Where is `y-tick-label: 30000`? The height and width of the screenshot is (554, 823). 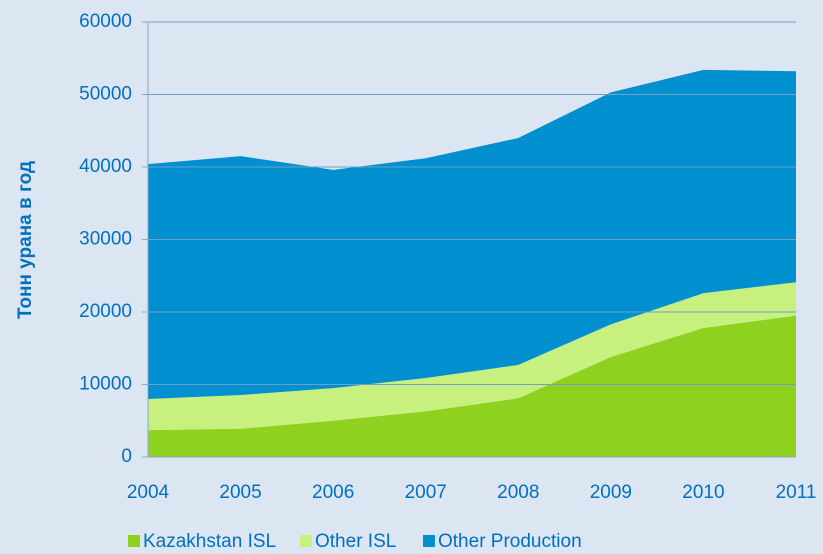 y-tick-label: 30000 is located at coordinates (105, 239).